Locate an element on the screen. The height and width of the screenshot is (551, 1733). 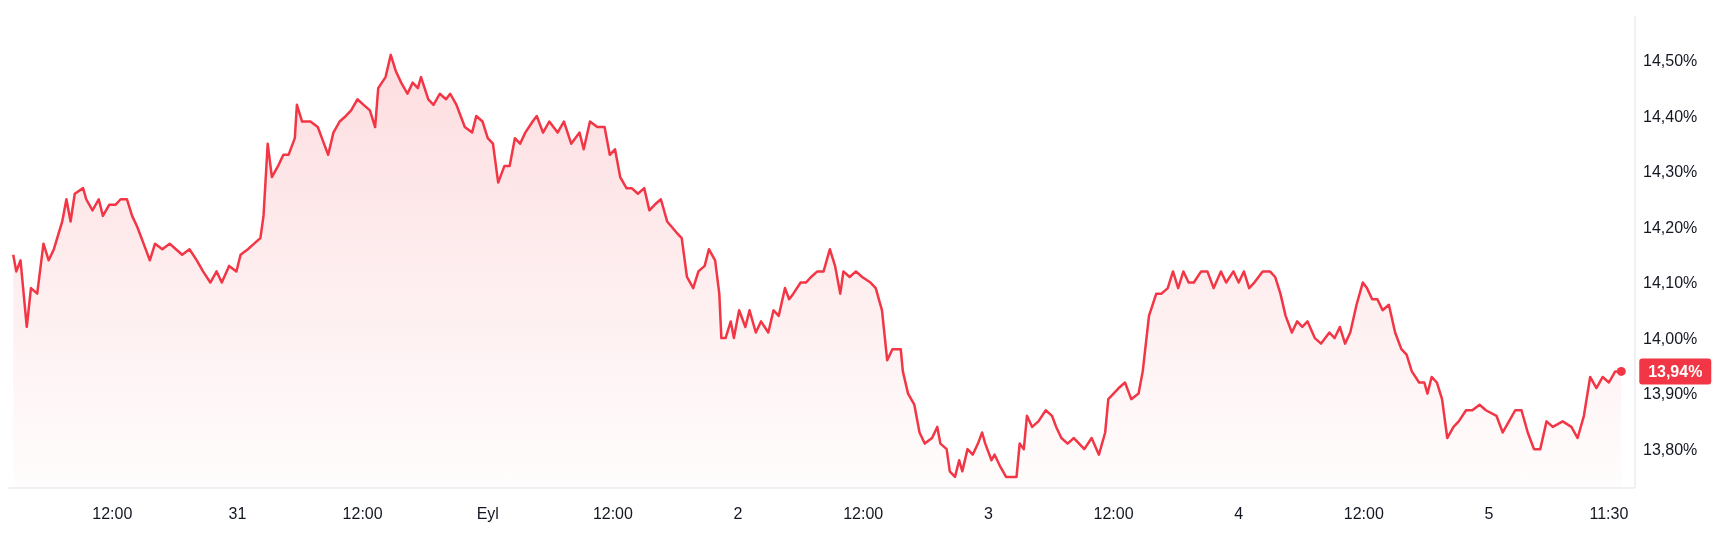
y-tick-label: 14,10% is located at coordinates (1670, 283).